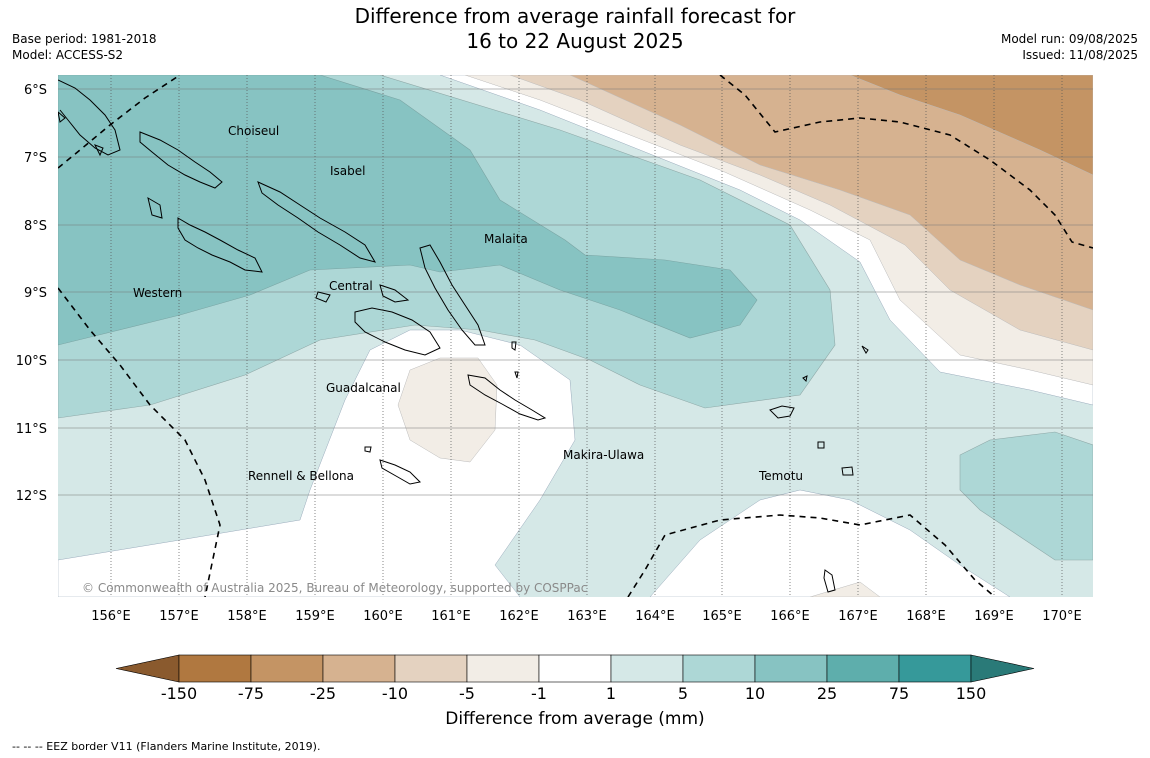 The width and height of the screenshot is (1150, 758). Describe the element at coordinates (994, 616) in the screenshot. I see `lon-label: 169°E` at that location.